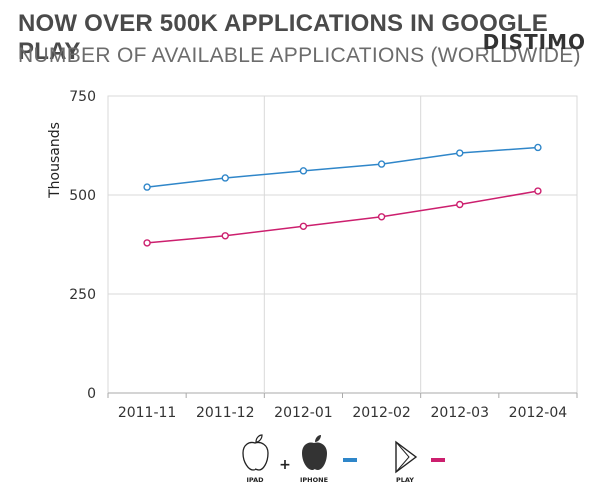 This screenshot has height=487, width=600. Describe the element at coordinates (82, 245) in the screenshot. I see `y-tick-labels: 0 250 500 750` at that location.